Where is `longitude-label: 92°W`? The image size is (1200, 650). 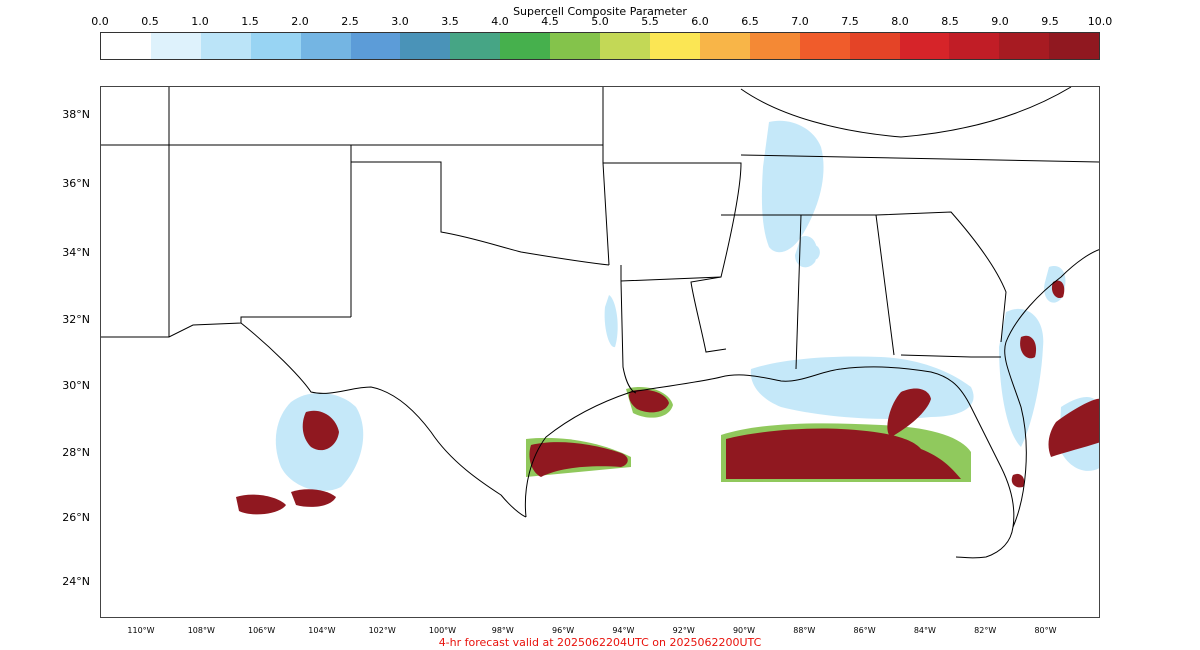 longitude-label: 92°W is located at coordinates (683, 630).